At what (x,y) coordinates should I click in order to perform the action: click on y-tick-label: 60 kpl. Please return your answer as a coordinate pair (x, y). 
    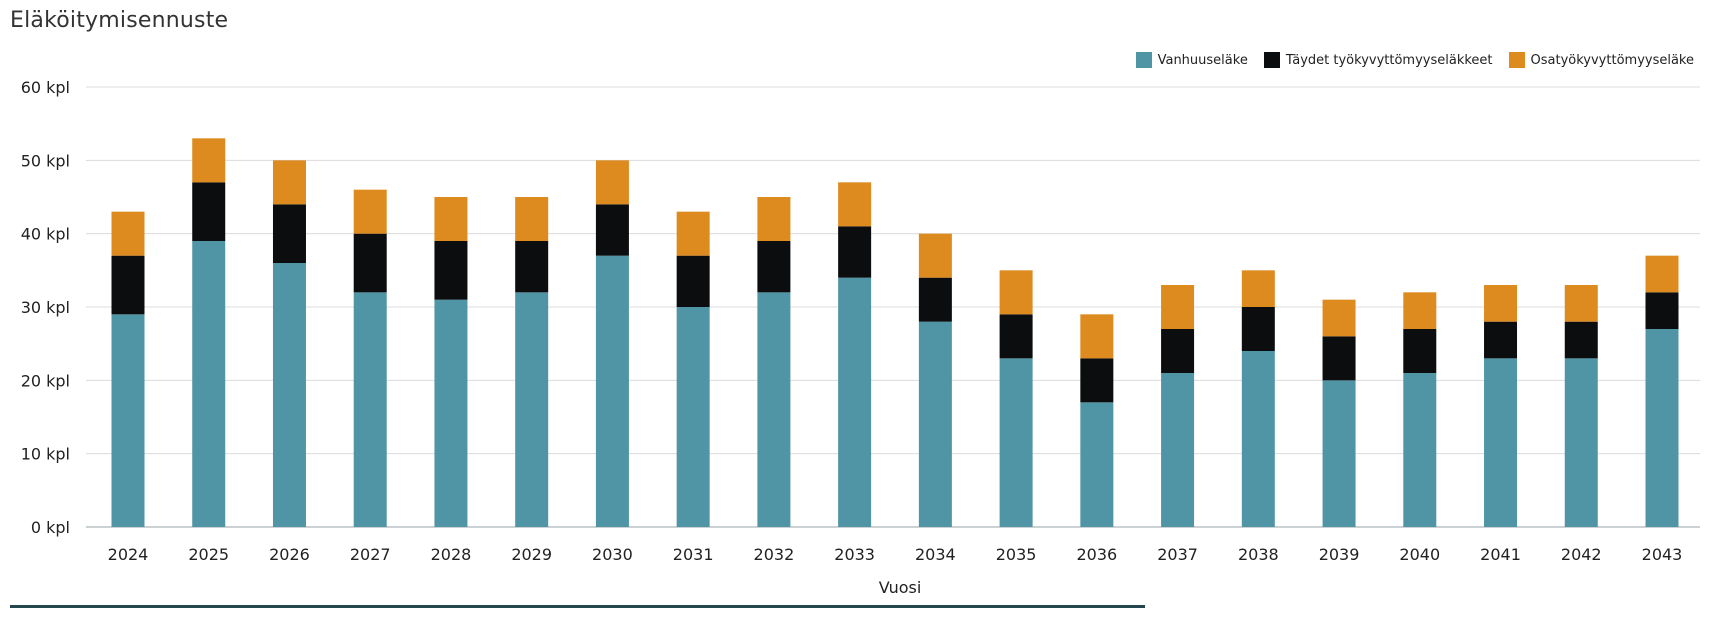
    Looking at the image, I should click on (45, 87).